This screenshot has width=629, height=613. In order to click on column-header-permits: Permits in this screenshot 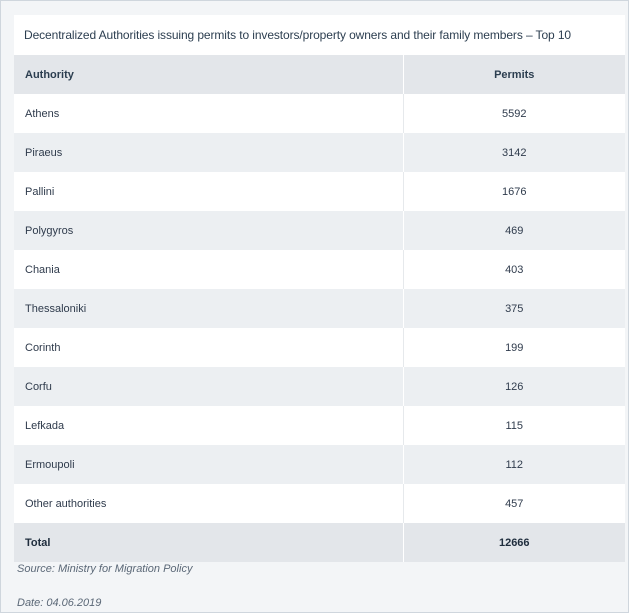, I will do `click(514, 74)`.